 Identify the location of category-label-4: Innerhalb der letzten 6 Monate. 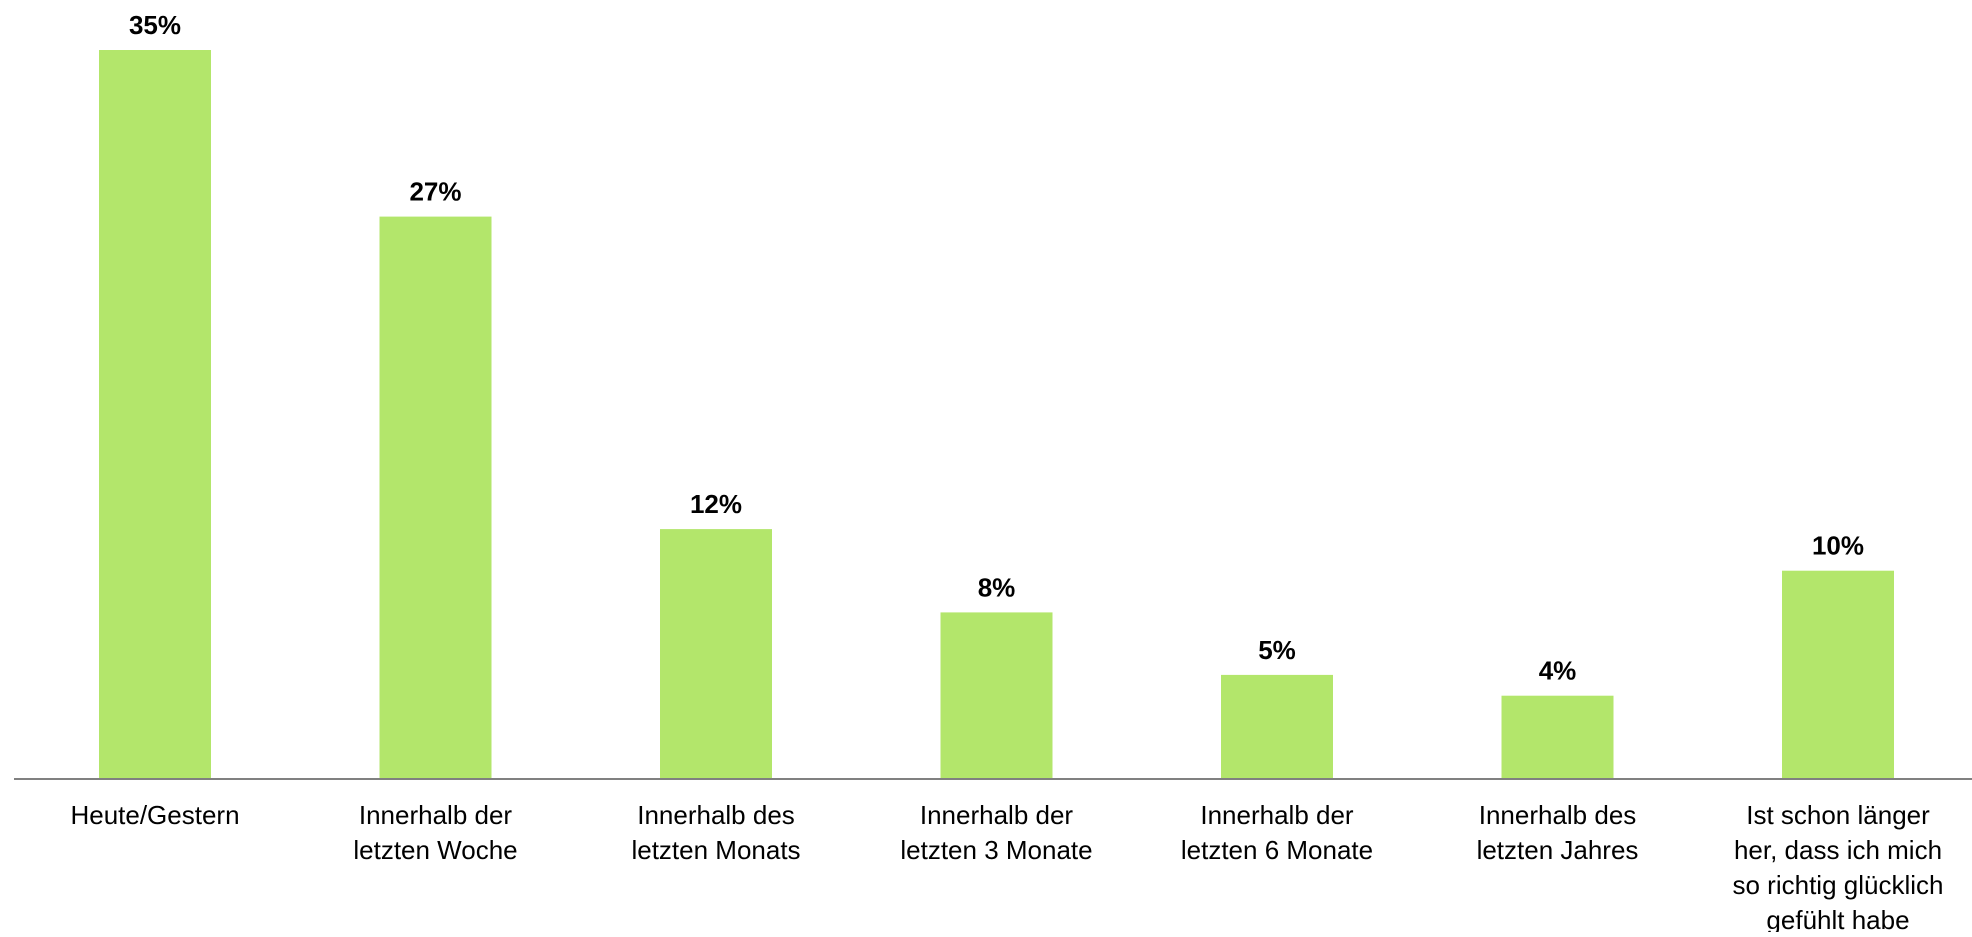
(1277, 832).